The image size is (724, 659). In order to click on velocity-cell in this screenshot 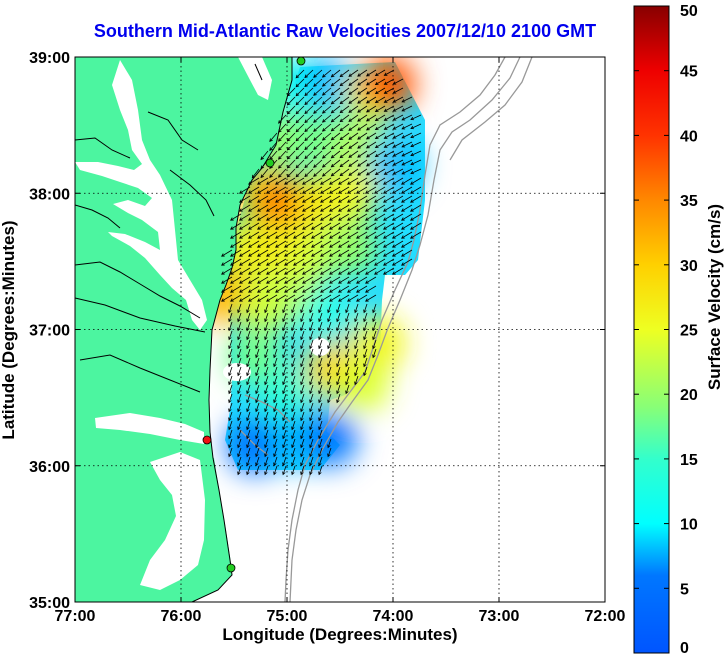, I will do `click(318, 138)`.